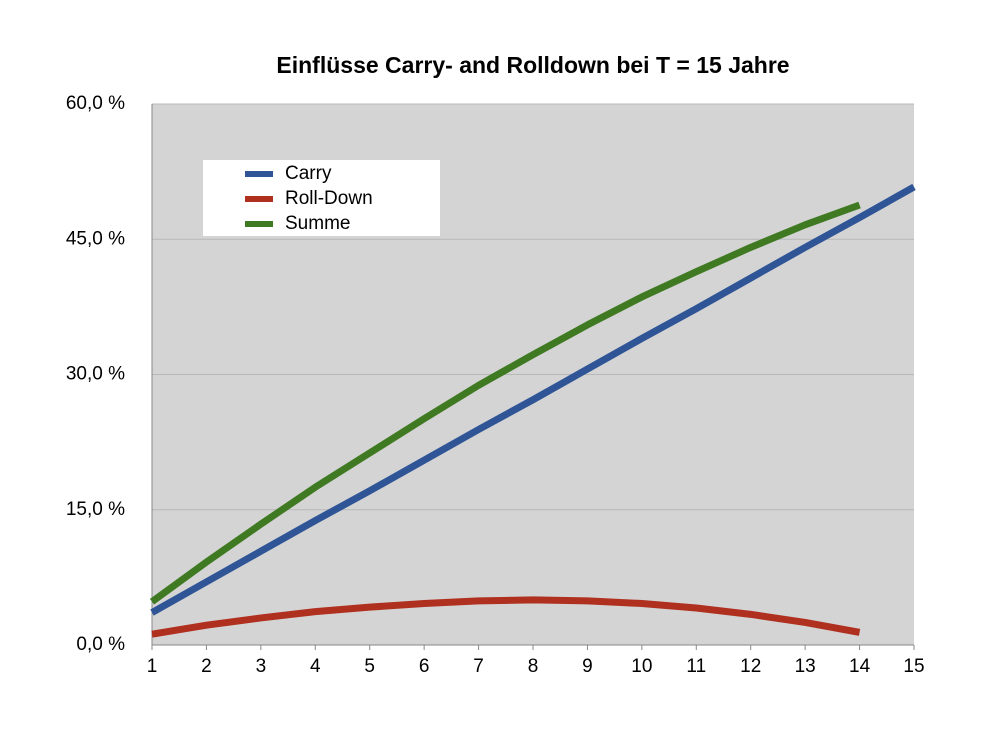 Image resolution: width=1000 pixels, height=737 pixels. What do you see at coordinates (95, 238) in the screenshot?
I see `y-tick-label: 45,0 %` at bounding box center [95, 238].